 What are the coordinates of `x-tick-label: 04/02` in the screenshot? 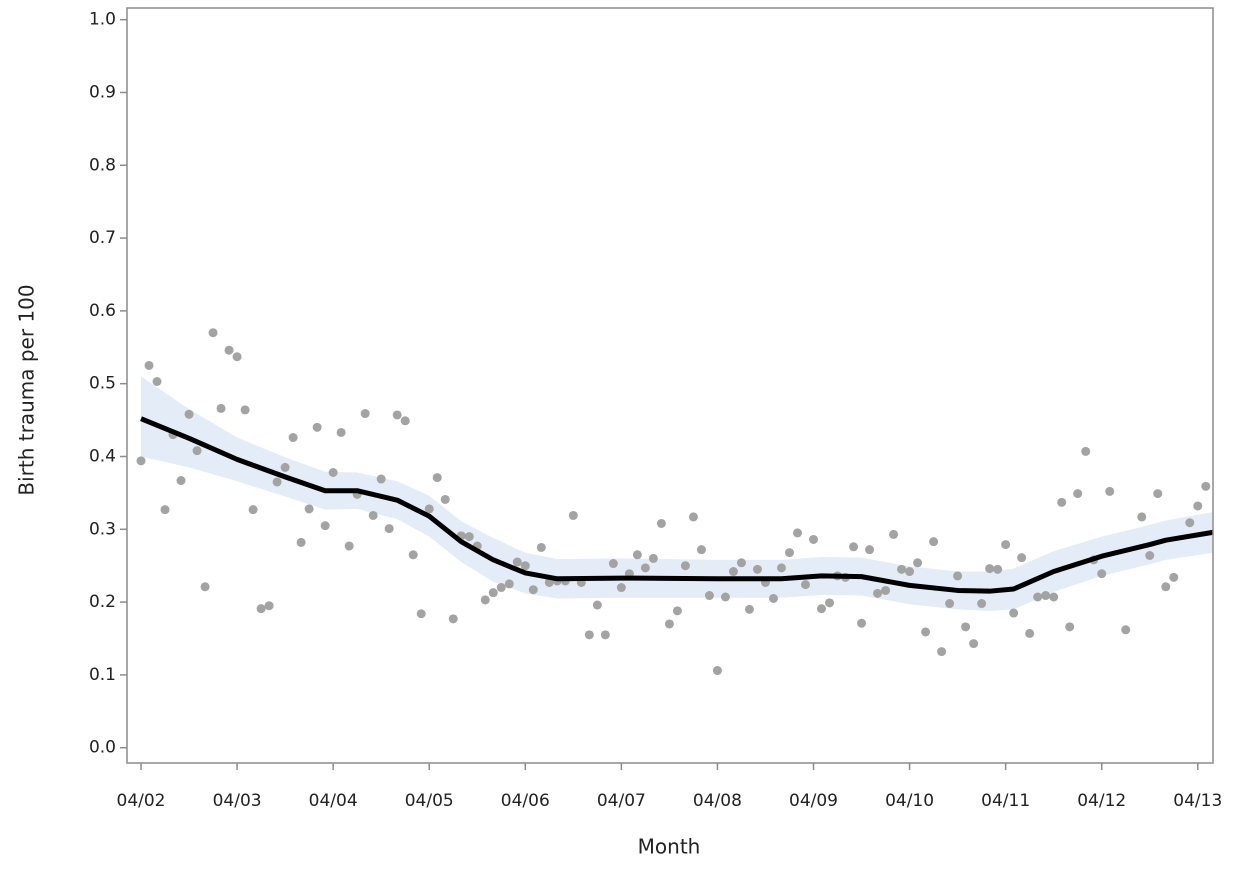 It's located at (141, 801).